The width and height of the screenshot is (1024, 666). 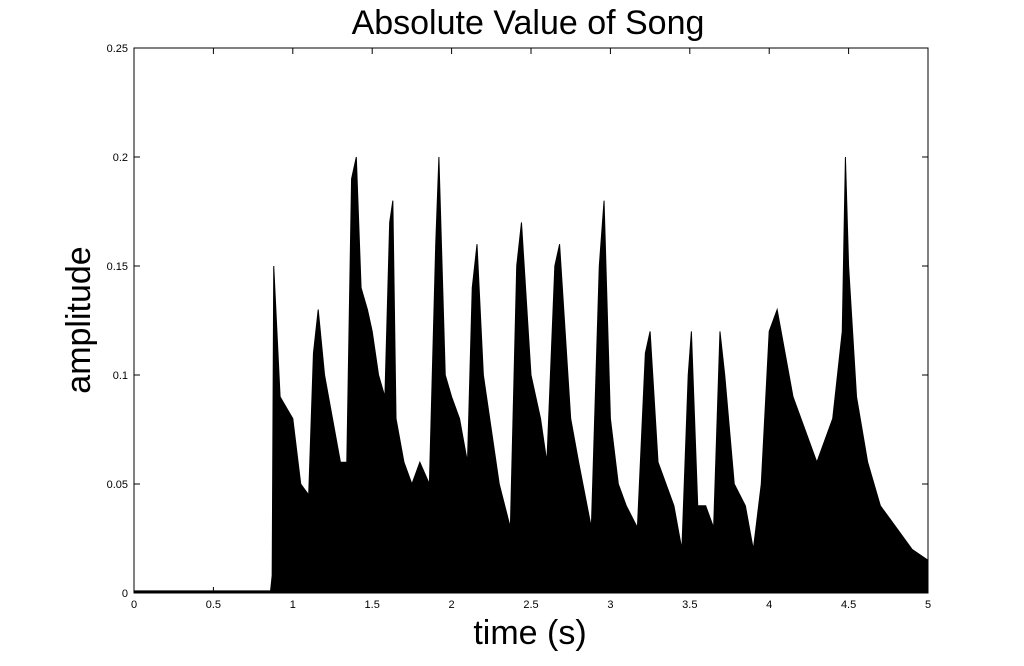 What do you see at coordinates (452, 605) in the screenshot?
I see `x-tick-label-4: 2` at bounding box center [452, 605].